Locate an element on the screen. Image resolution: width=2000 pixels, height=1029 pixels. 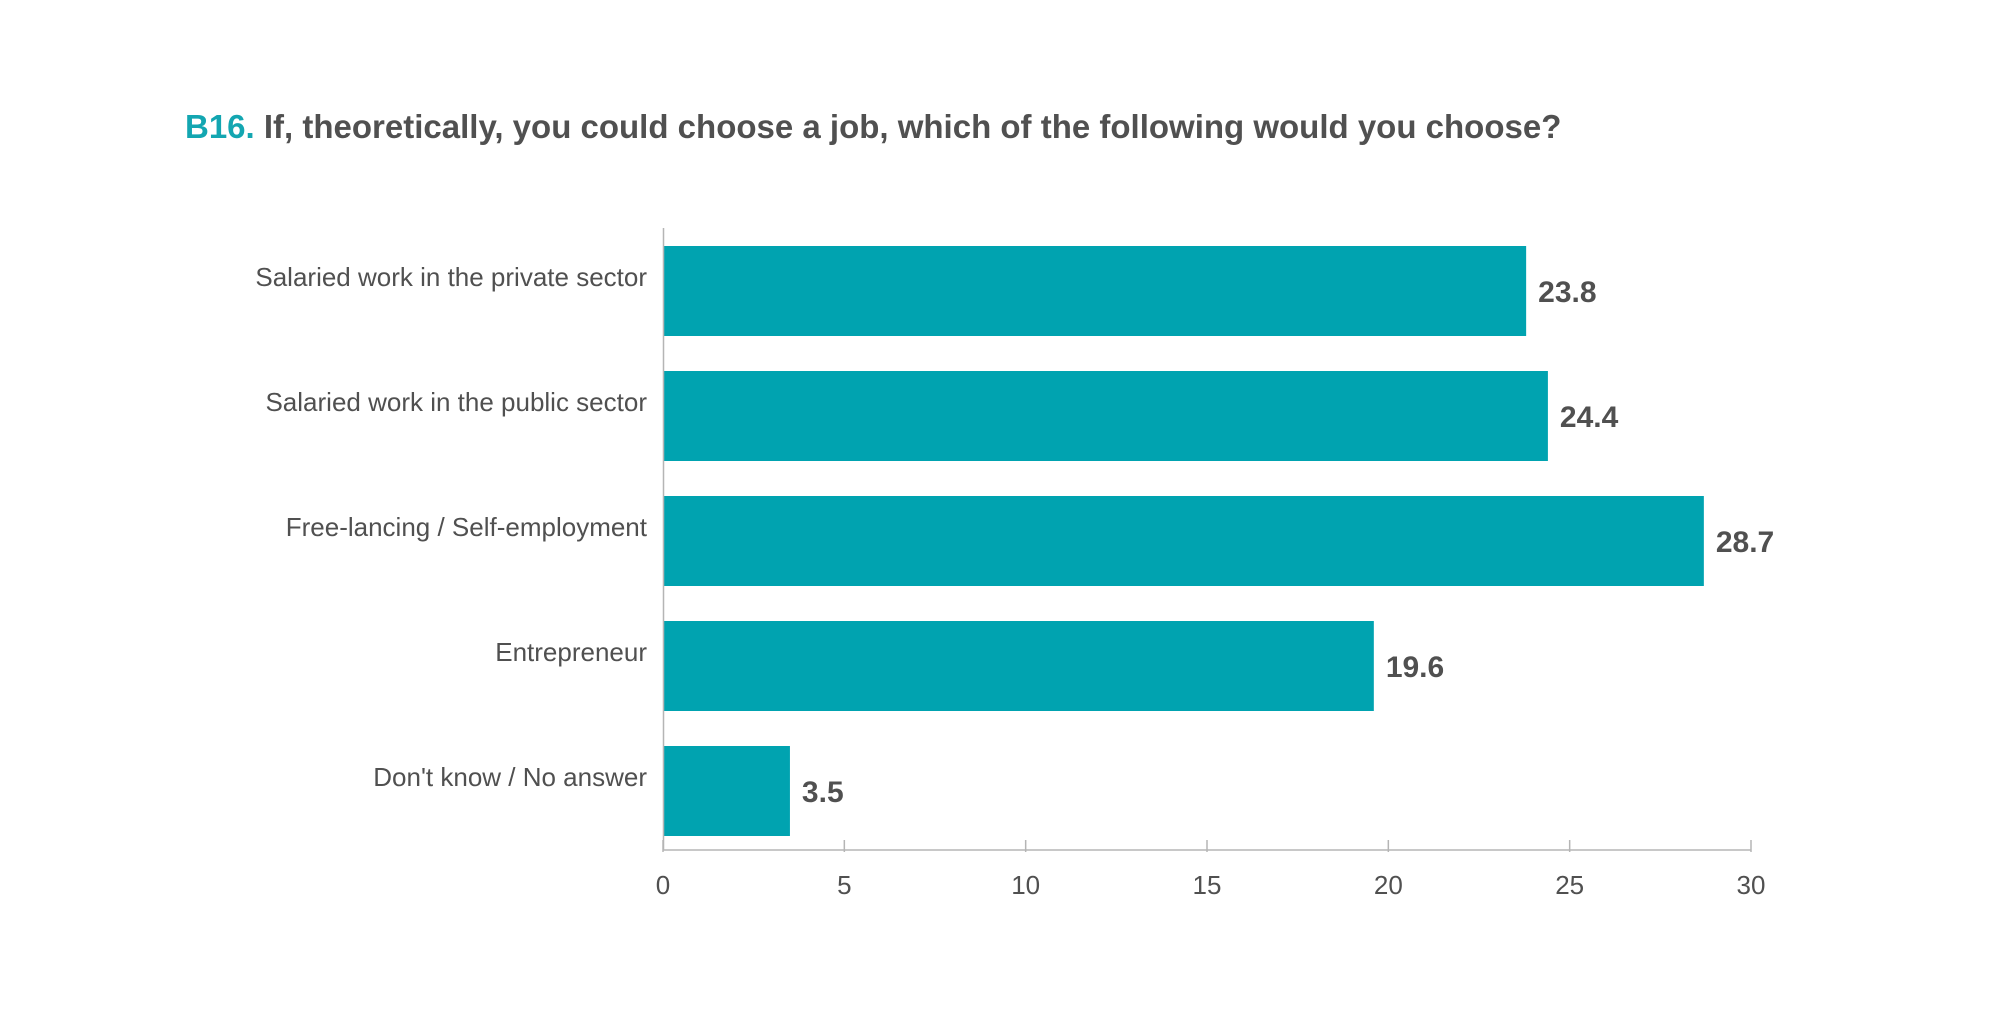
value-label: 3.5 is located at coordinates (823, 792).